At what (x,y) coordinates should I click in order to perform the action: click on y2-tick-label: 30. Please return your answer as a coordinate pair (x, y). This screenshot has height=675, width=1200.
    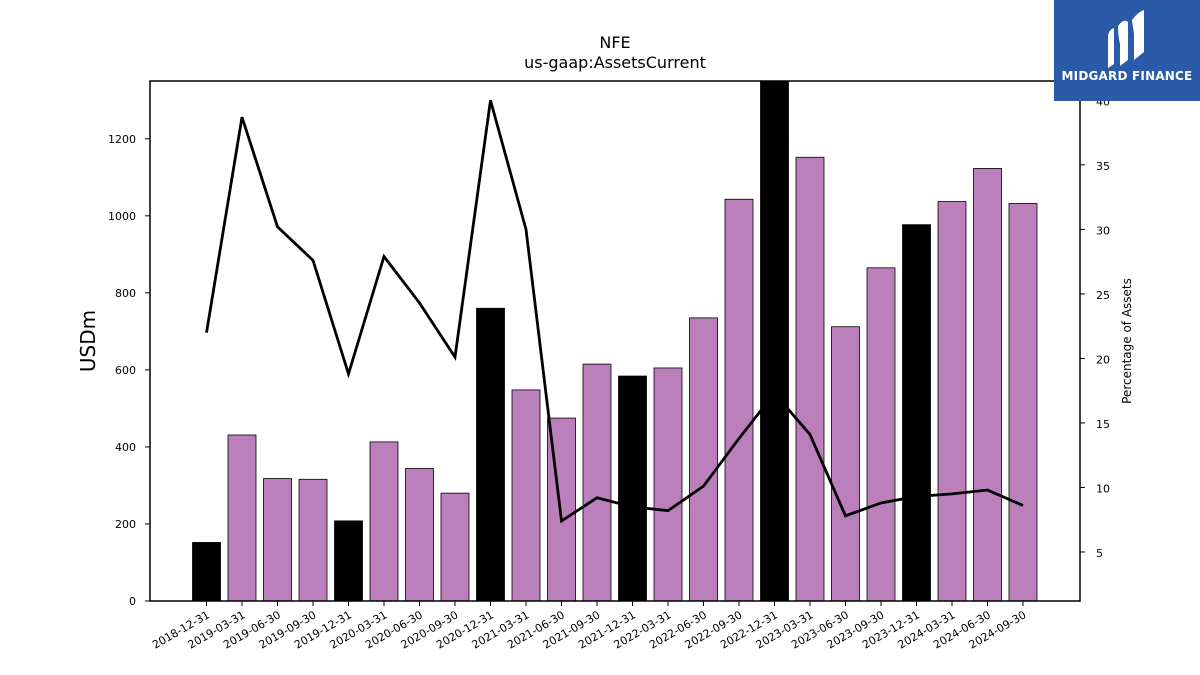
    Looking at the image, I should click on (1103, 230).